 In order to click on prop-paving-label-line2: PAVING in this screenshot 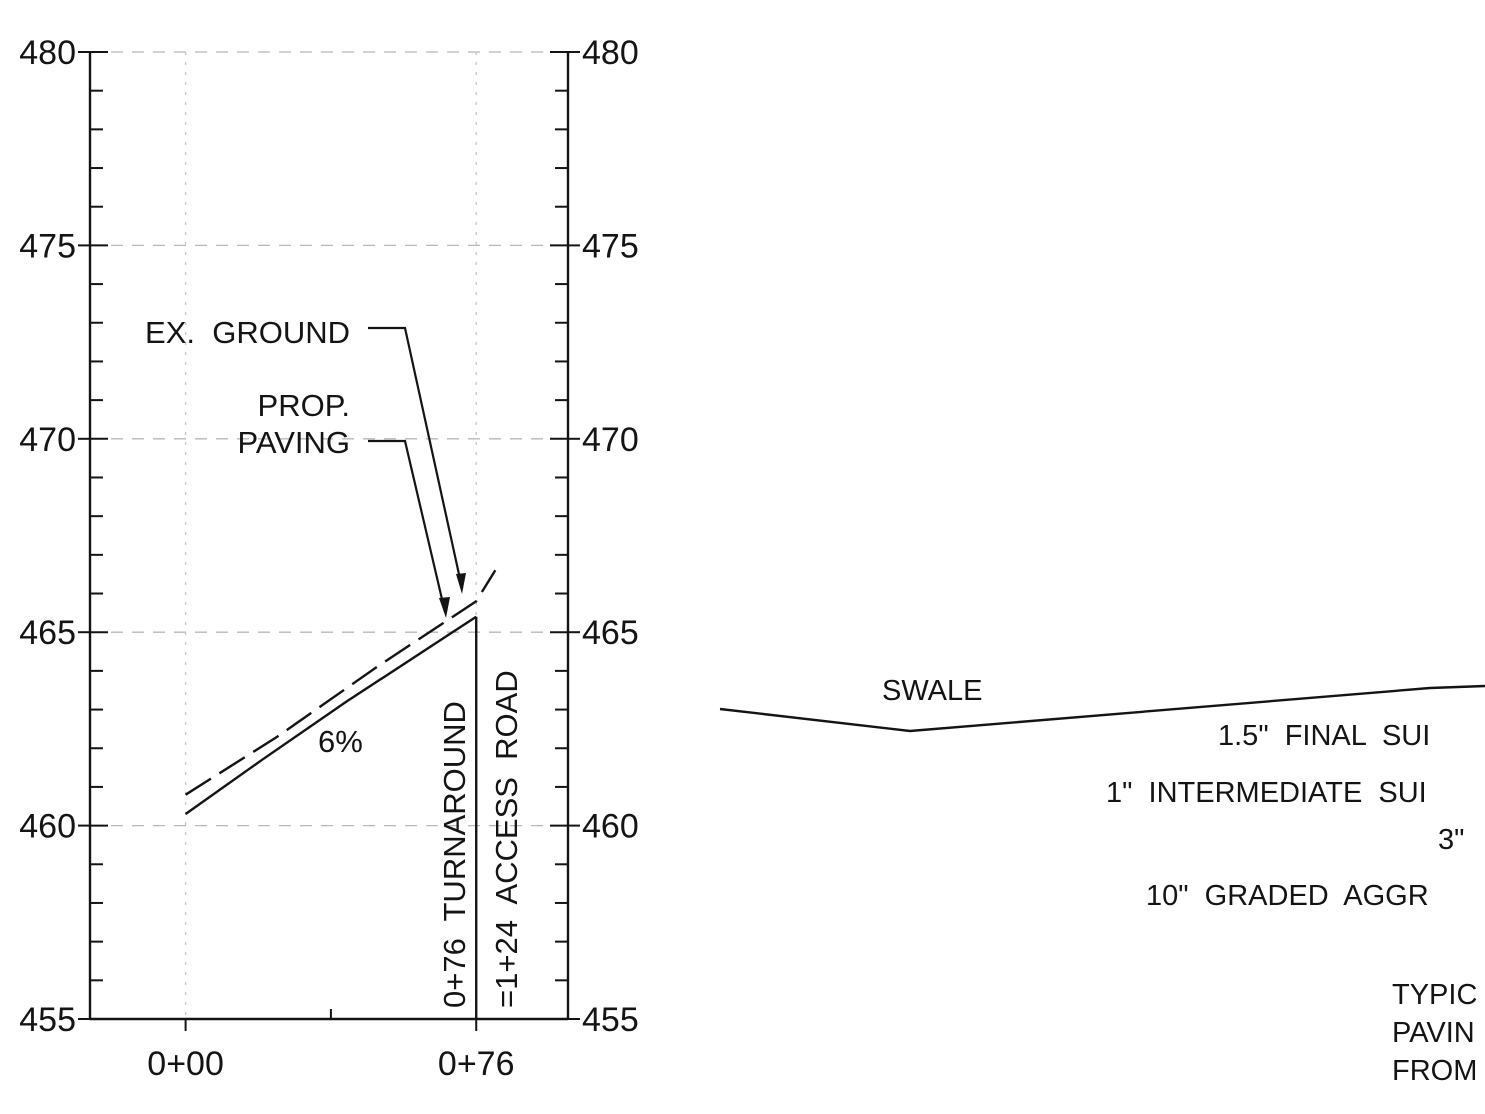, I will do `click(293, 442)`.